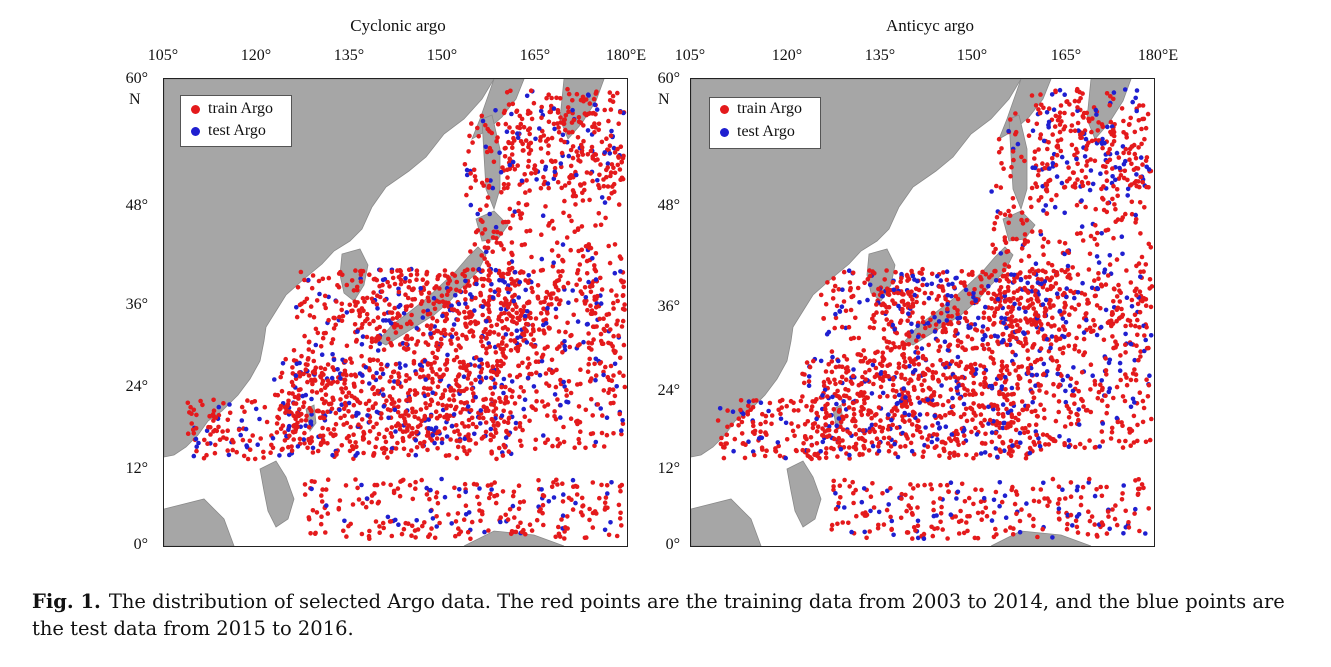 The image size is (1331, 667). I want to click on lat-tick-48: 48°, so click(668, 205).